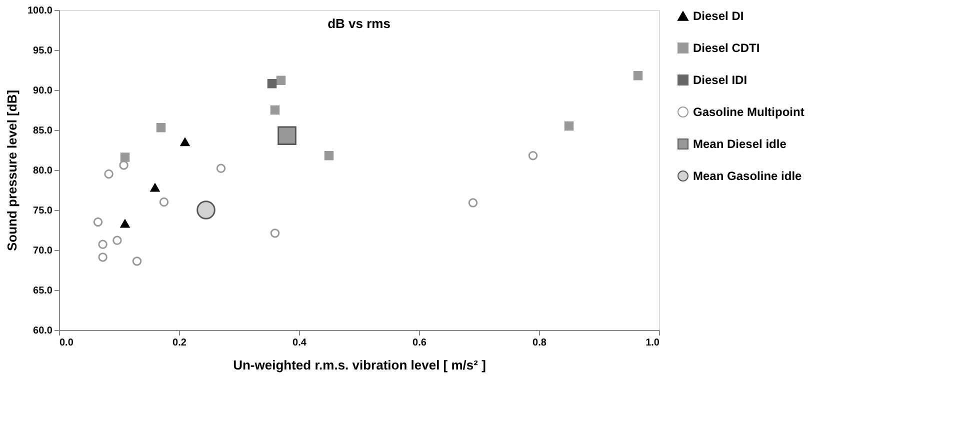  Describe the element at coordinates (718, 16) in the screenshot. I see `legend-label: Diesel DI` at that location.